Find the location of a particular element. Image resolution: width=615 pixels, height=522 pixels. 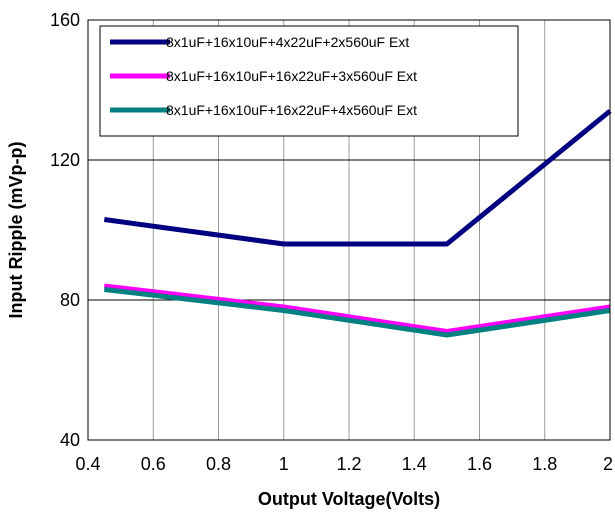

x-tick-label: 1.8 is located at coordinates (544, 464).